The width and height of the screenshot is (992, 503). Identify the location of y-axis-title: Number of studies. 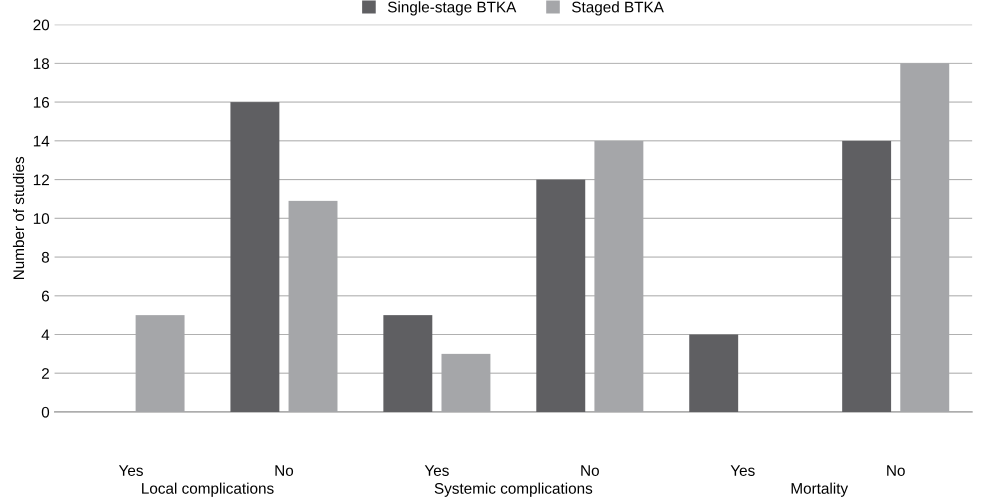
(18, 218).